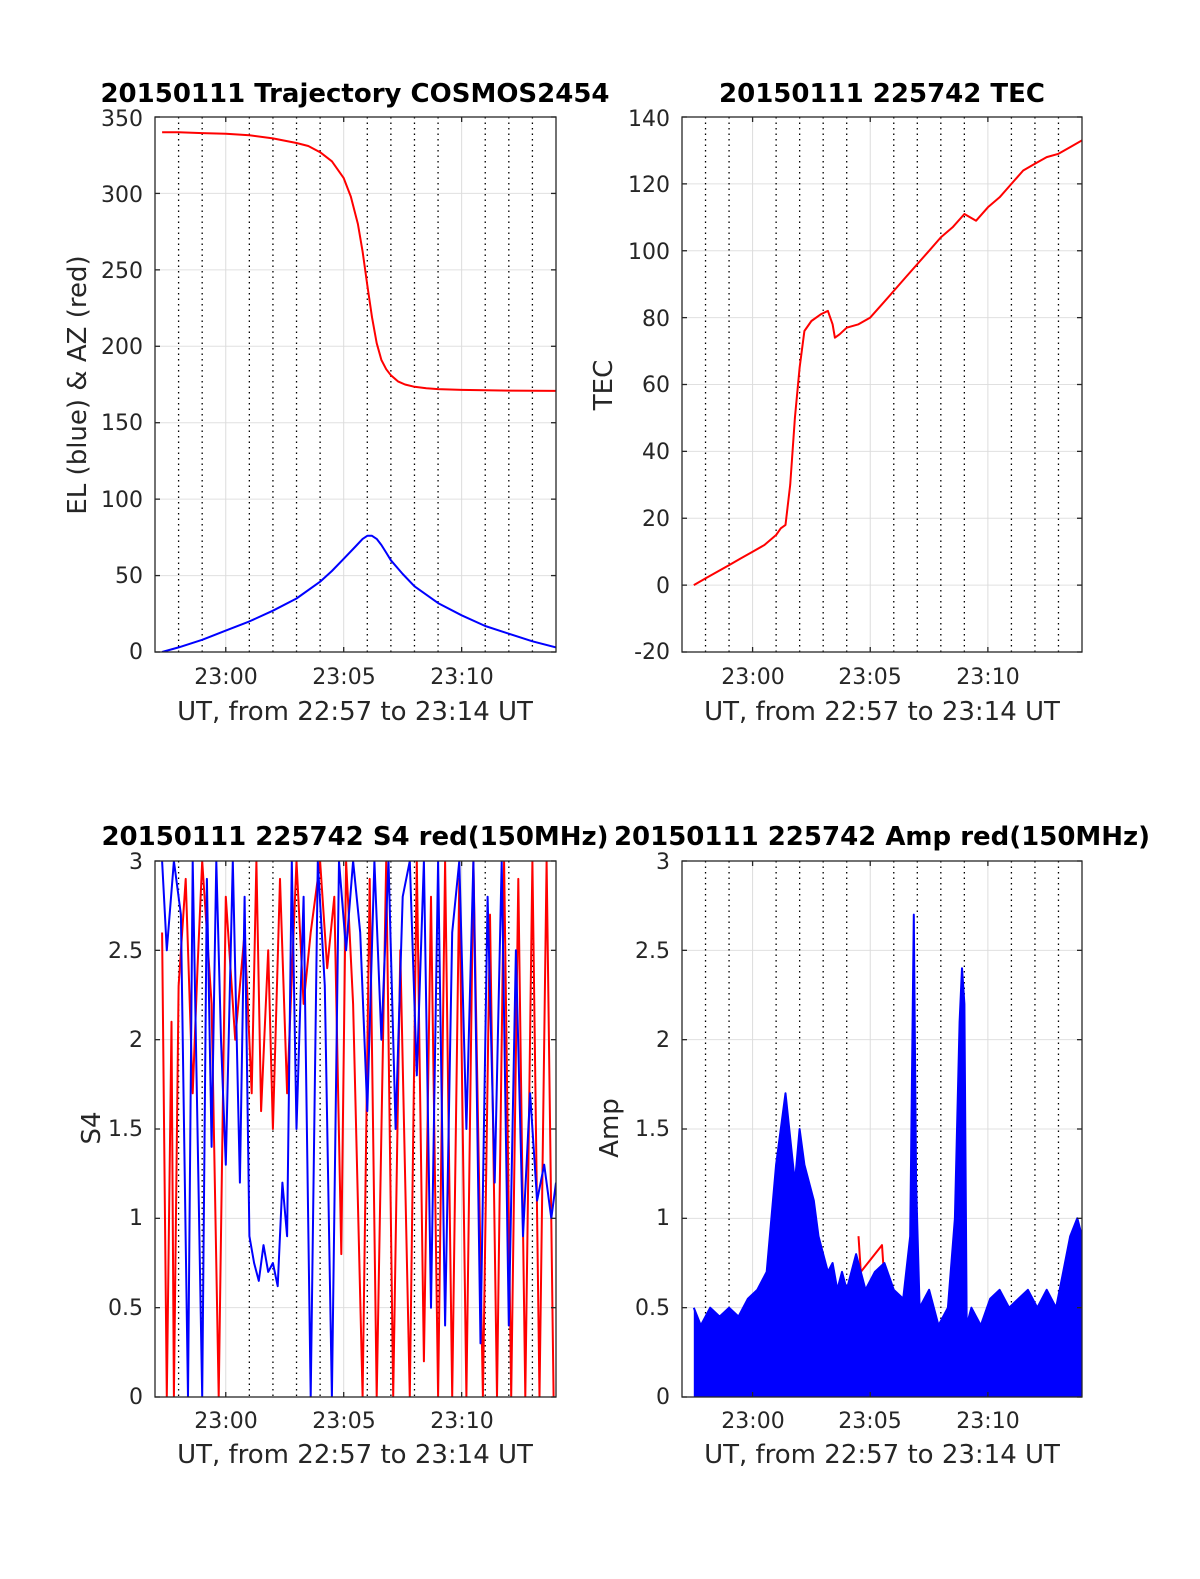 This screenshot has height=1579, width=1200. Describe the element at coordinates (649, 185) in the screenshot. I see `y-tick-label: 120` at that location.